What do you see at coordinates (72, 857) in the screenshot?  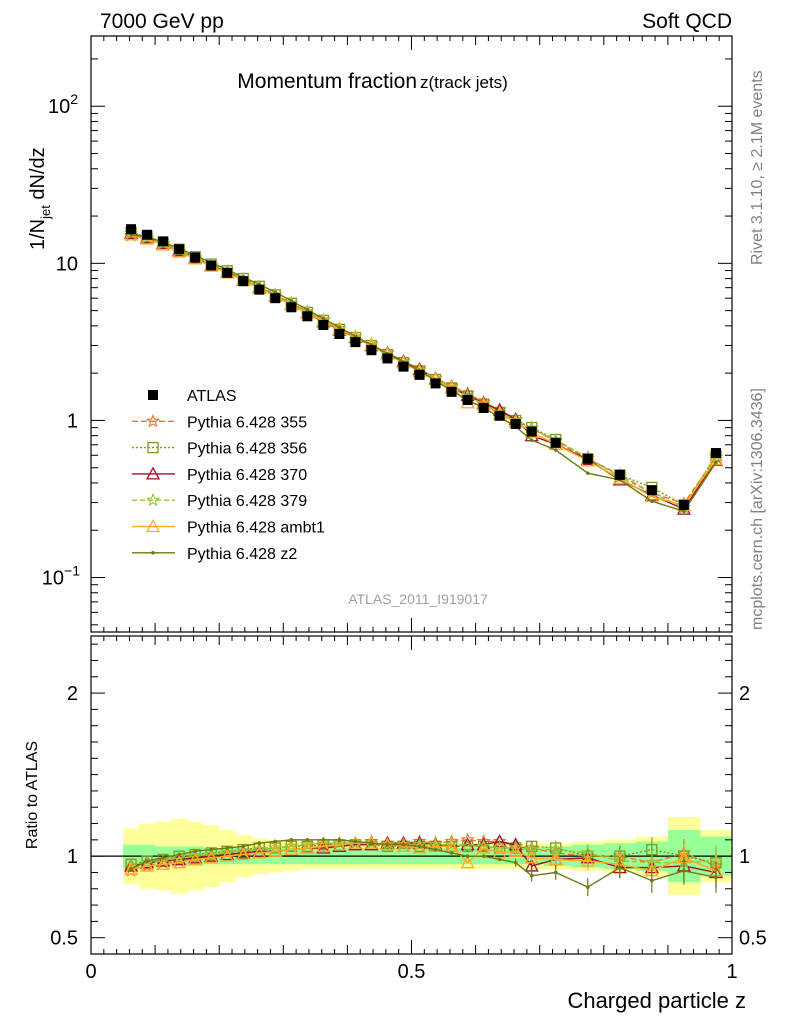 I see `y-tick-label-ratio-left: 1` at bounding box center [72, 857].